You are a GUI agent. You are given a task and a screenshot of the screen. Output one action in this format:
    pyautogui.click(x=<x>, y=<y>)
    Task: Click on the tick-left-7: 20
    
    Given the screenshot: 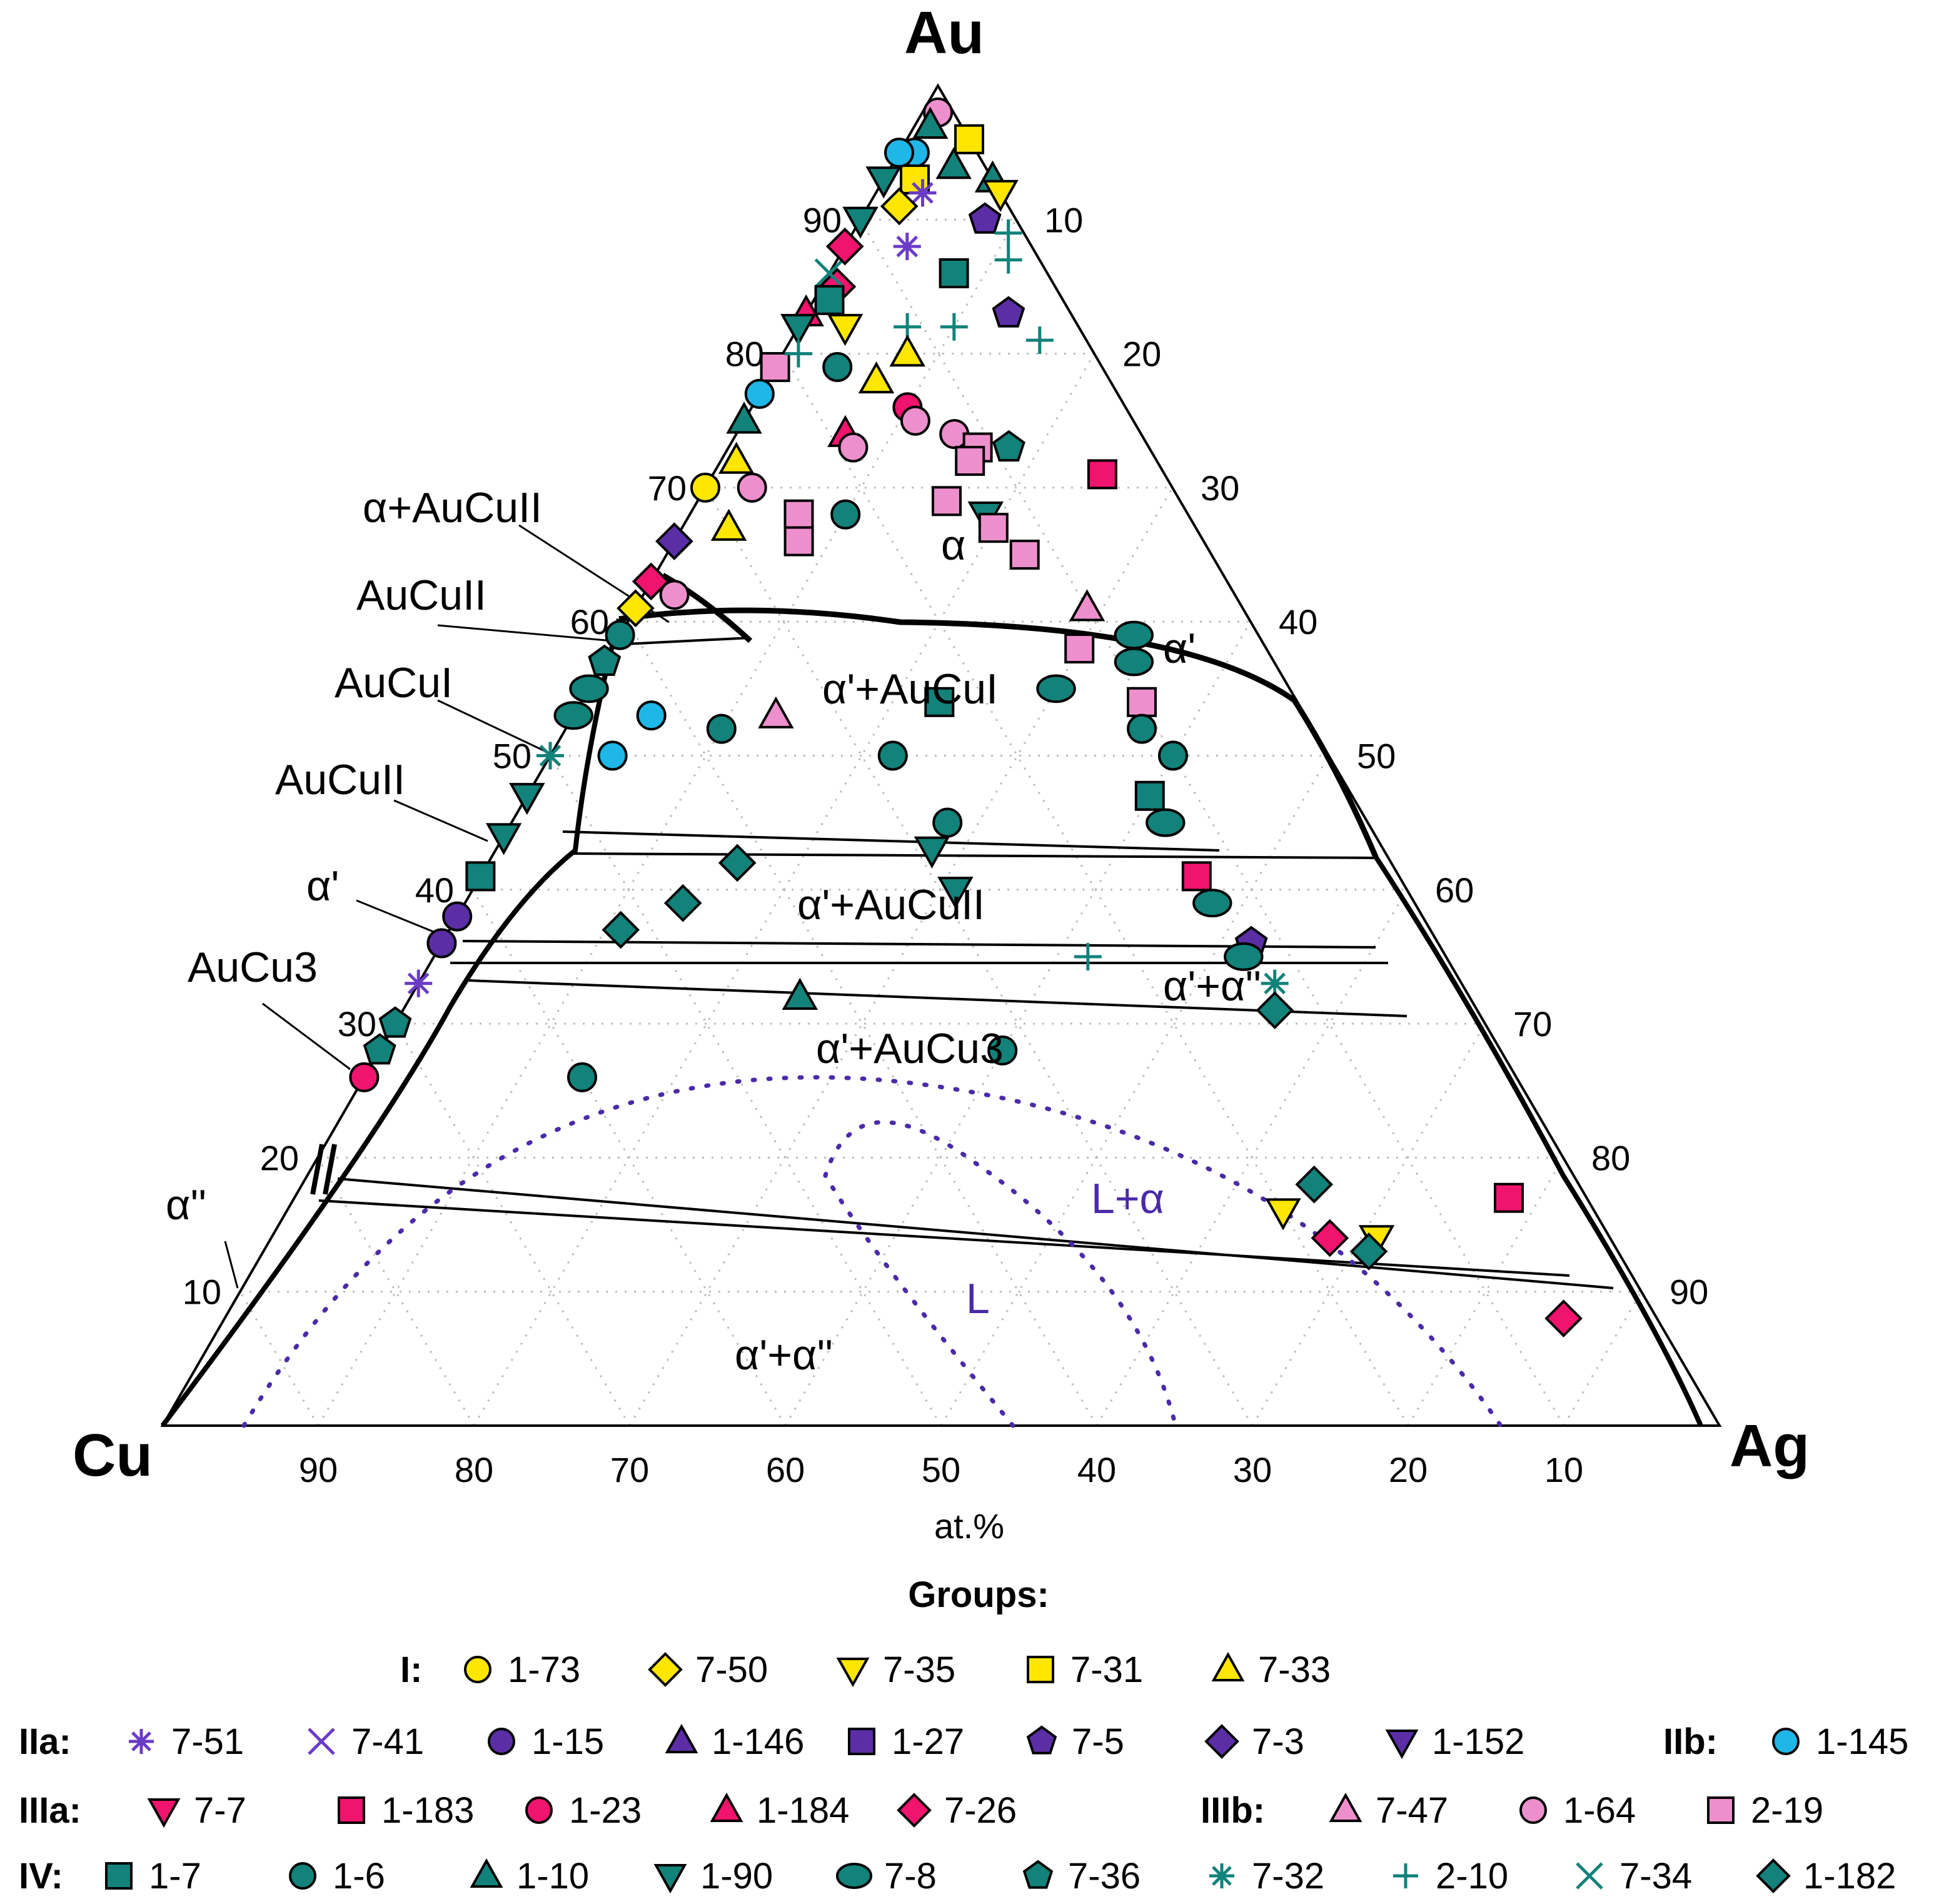 What is the action you would take?
    pyautogui.click(x=280, y=1157)
    